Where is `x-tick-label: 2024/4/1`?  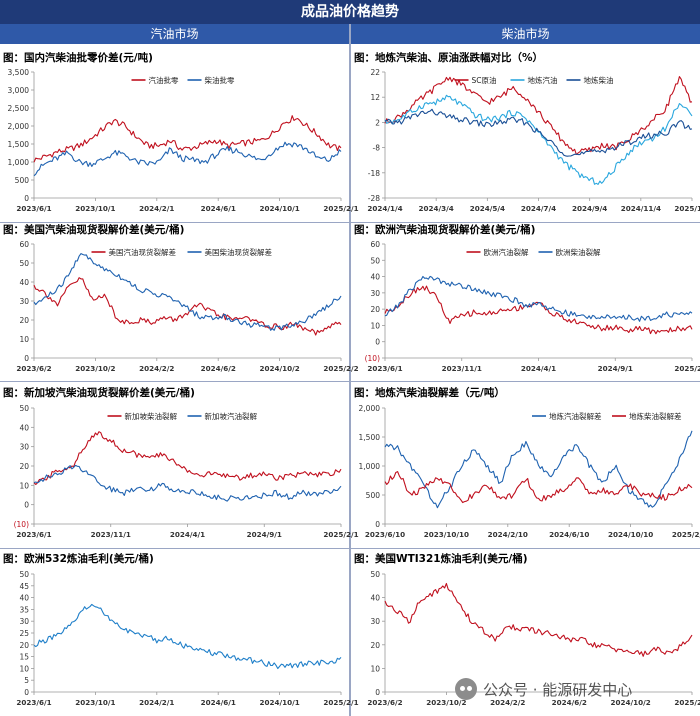
x-tick-label: 2024/4/1 is located at coordinates (187, 534).